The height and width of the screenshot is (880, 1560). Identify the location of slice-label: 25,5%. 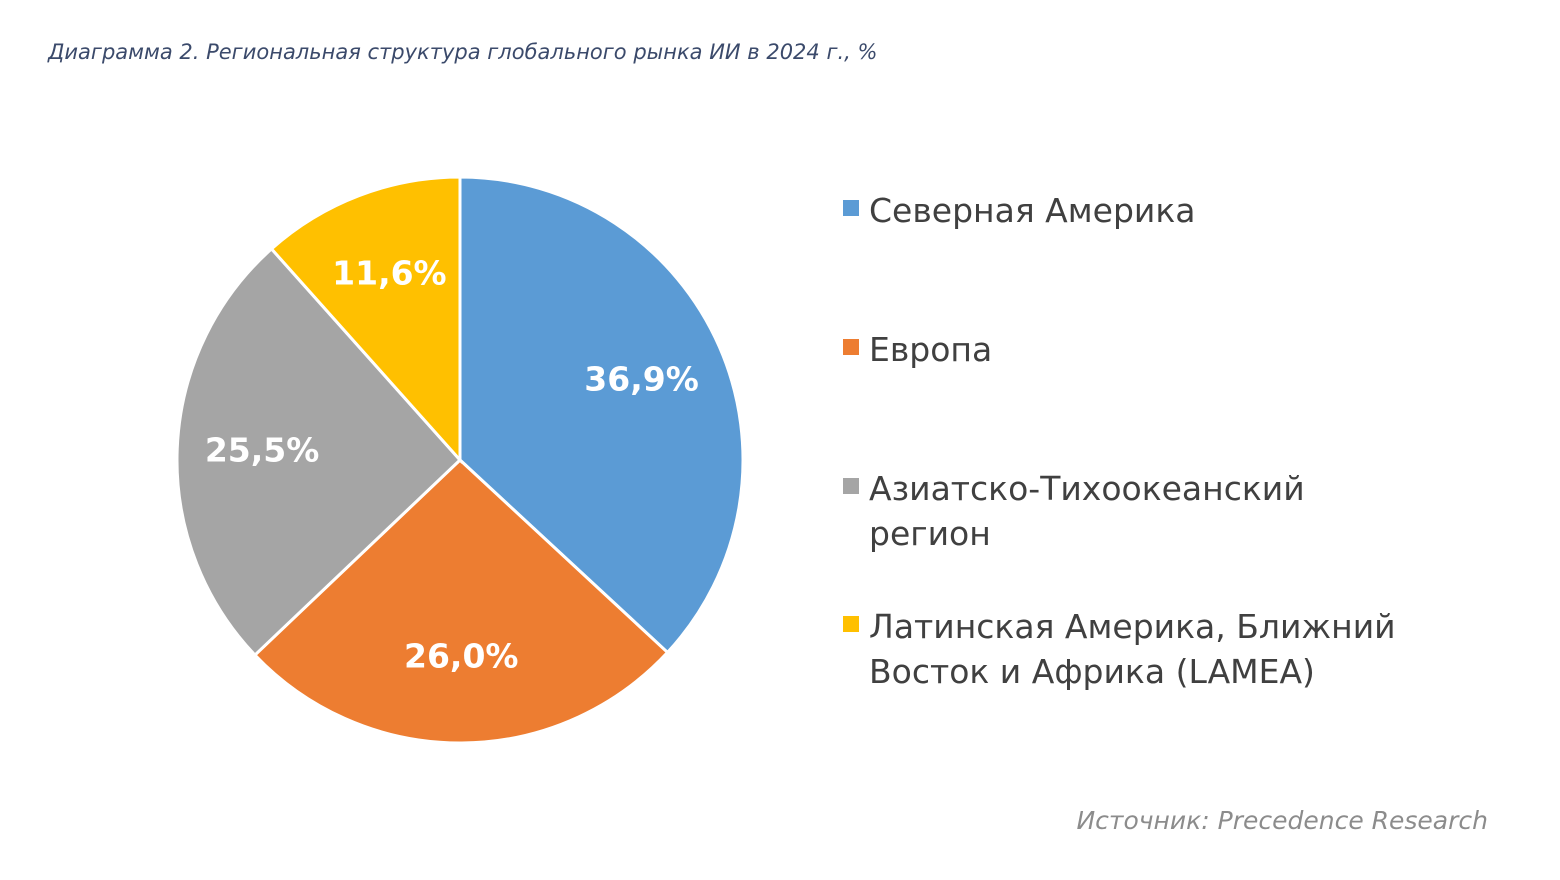
(262, 449).